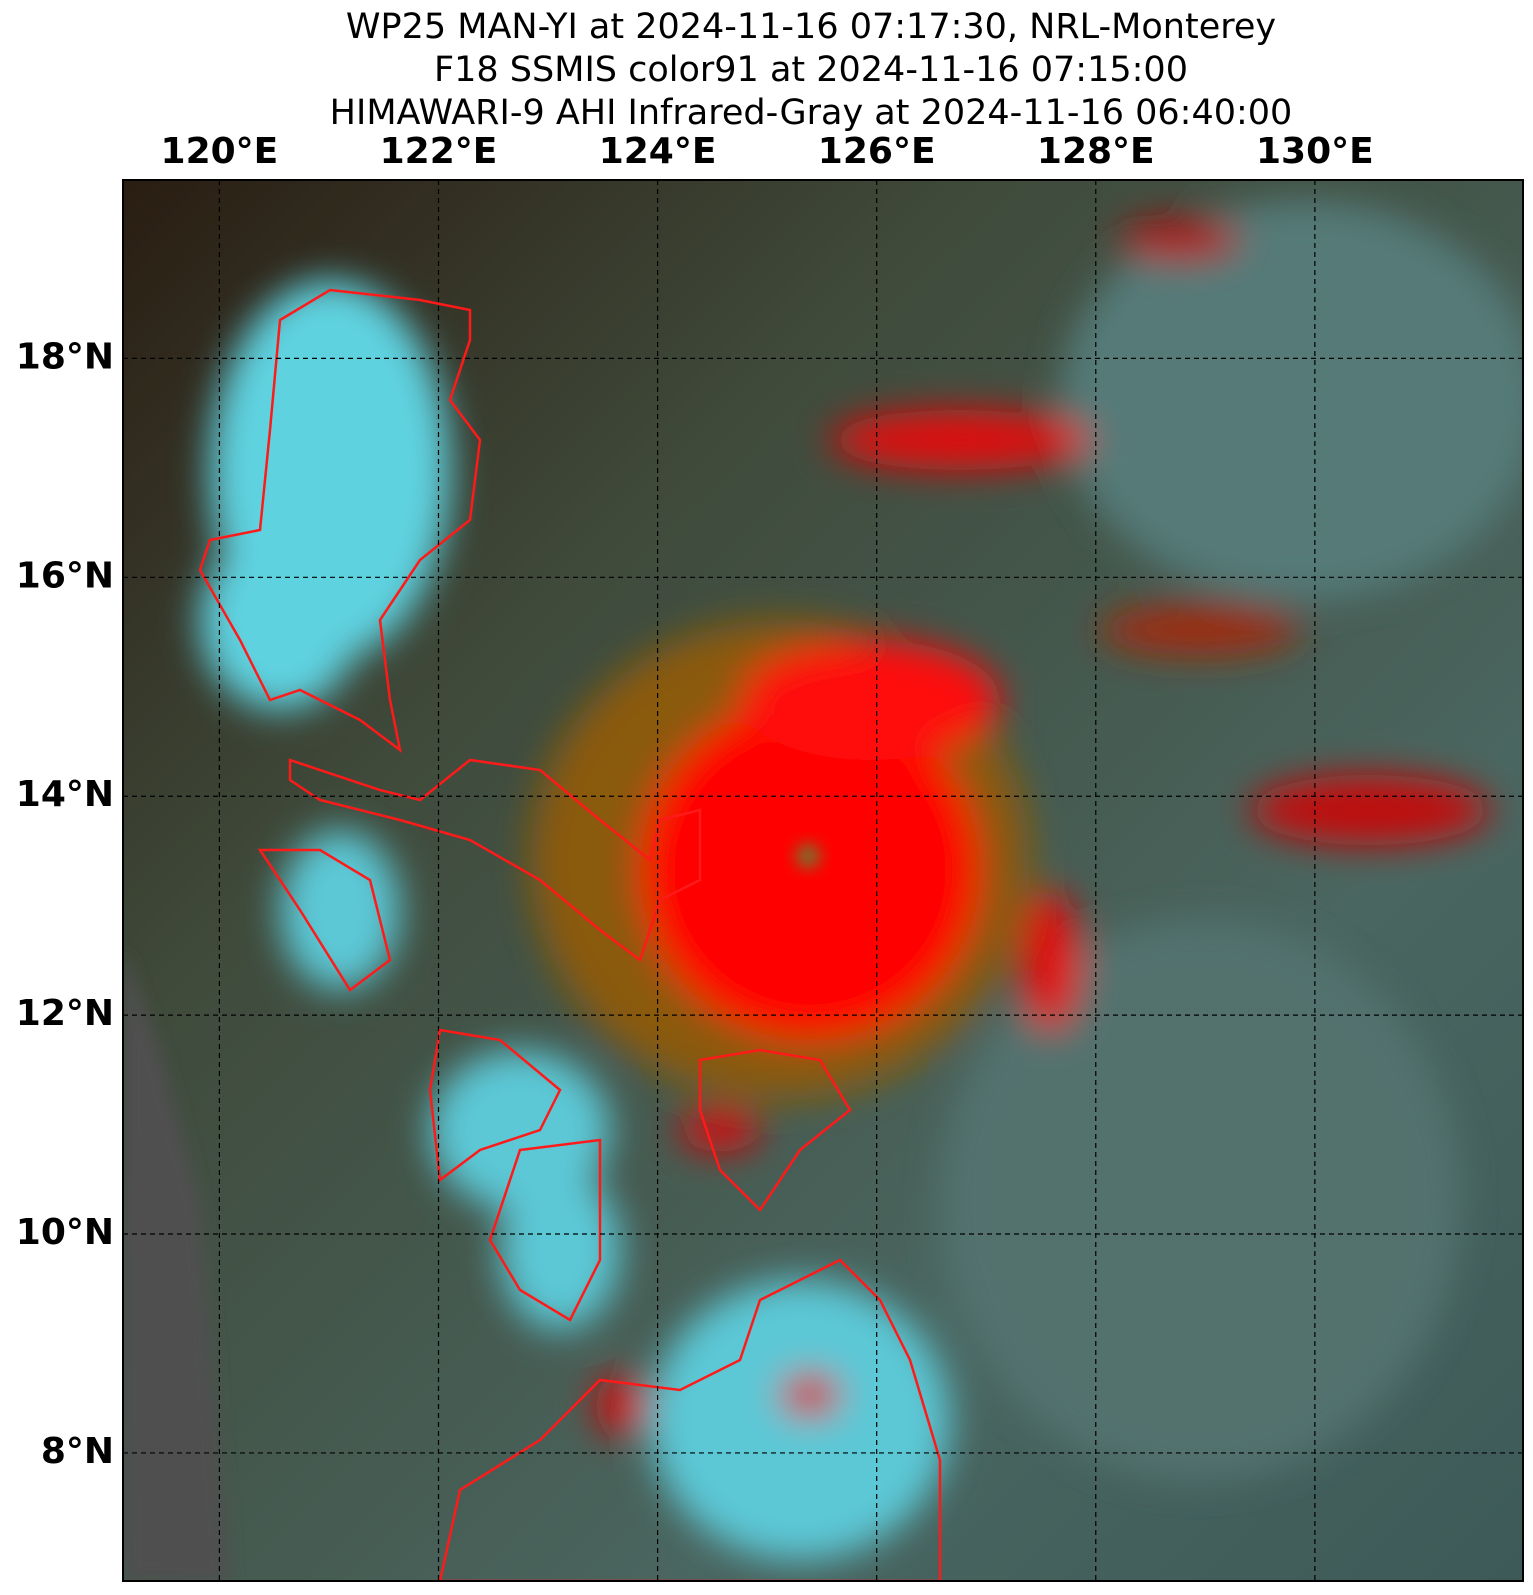 The width and height of the screenshot is (1533, 1595). Describe the element at coordinates (65, 1013) in the screenshot. I see `y-tick-label: 12°N` at that location.